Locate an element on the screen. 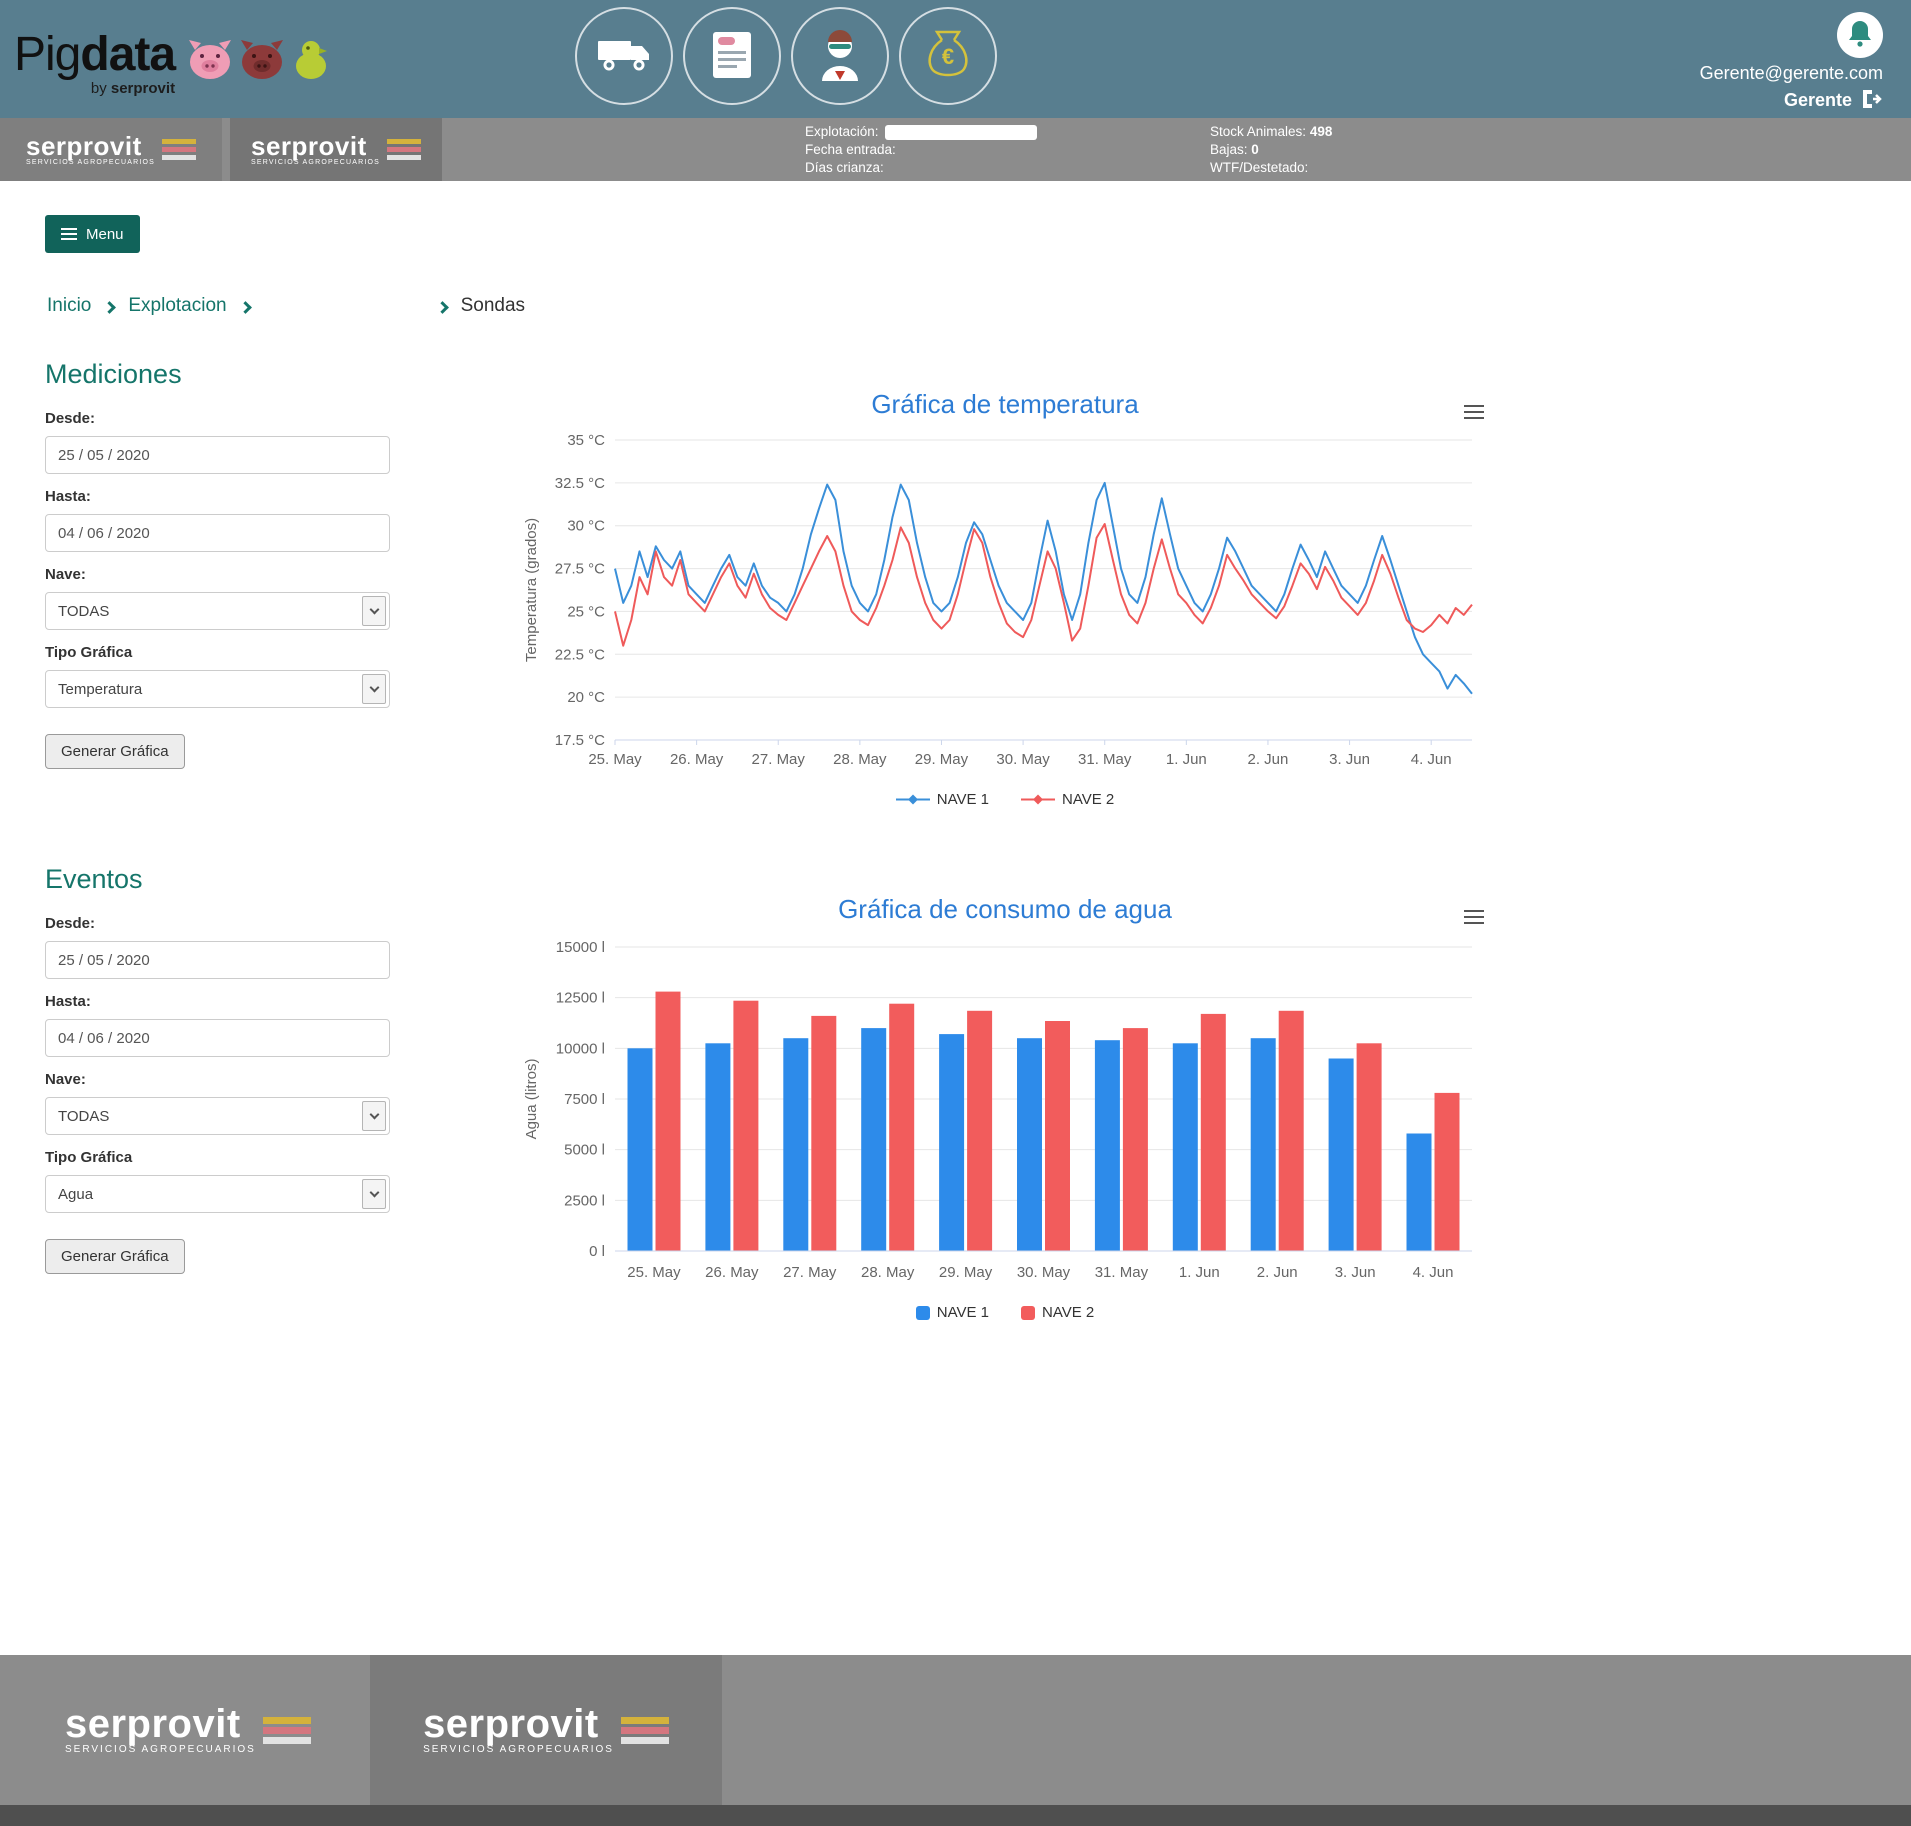  svg-text: 4. Jun is located at coordinates (1433, 1272).